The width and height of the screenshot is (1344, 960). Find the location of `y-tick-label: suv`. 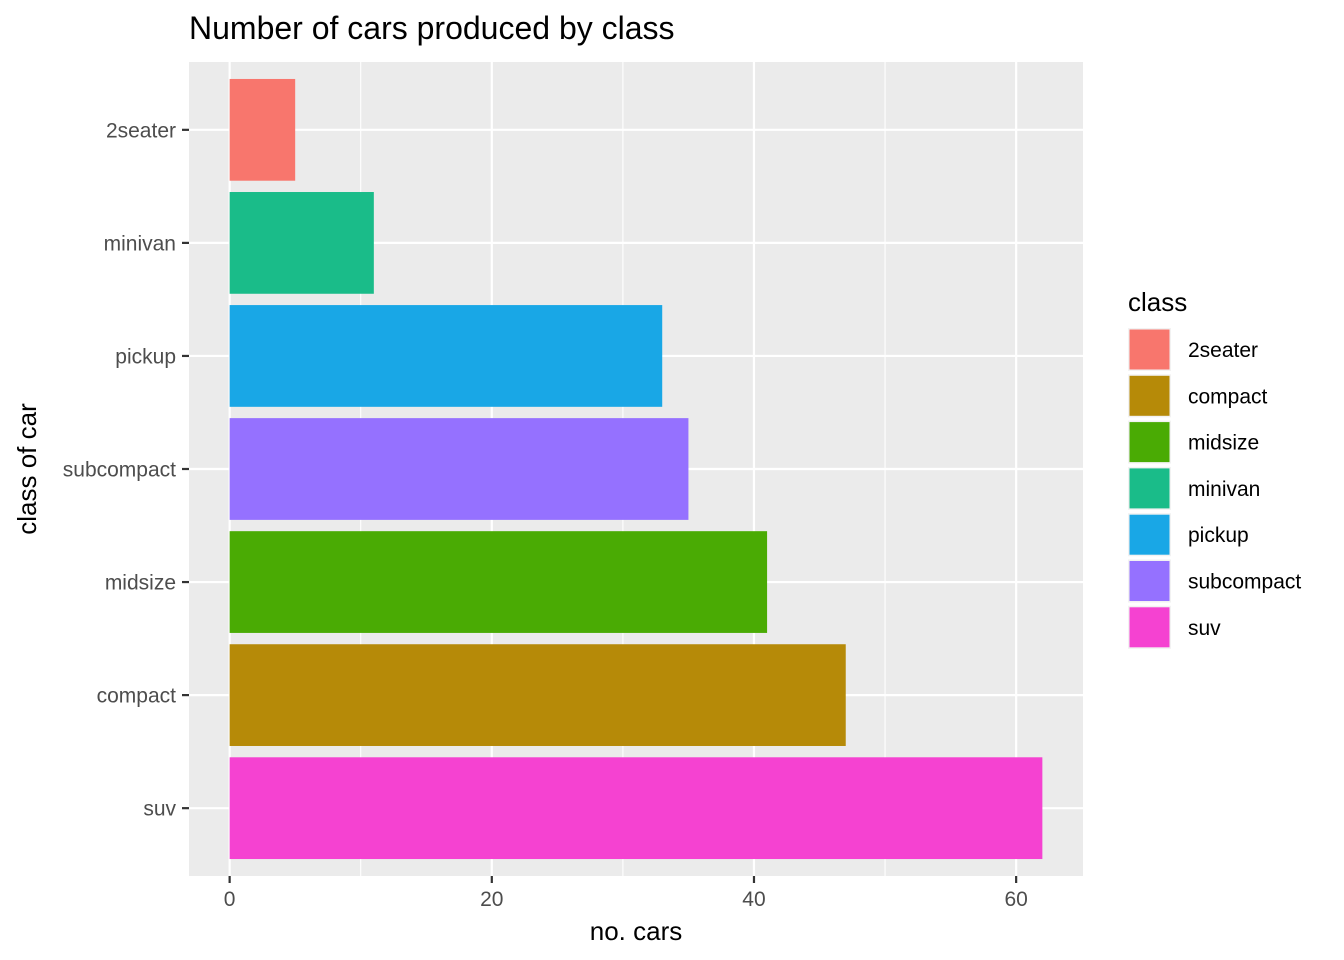

y-tick-label: suv is located at coordinates (159, 809).